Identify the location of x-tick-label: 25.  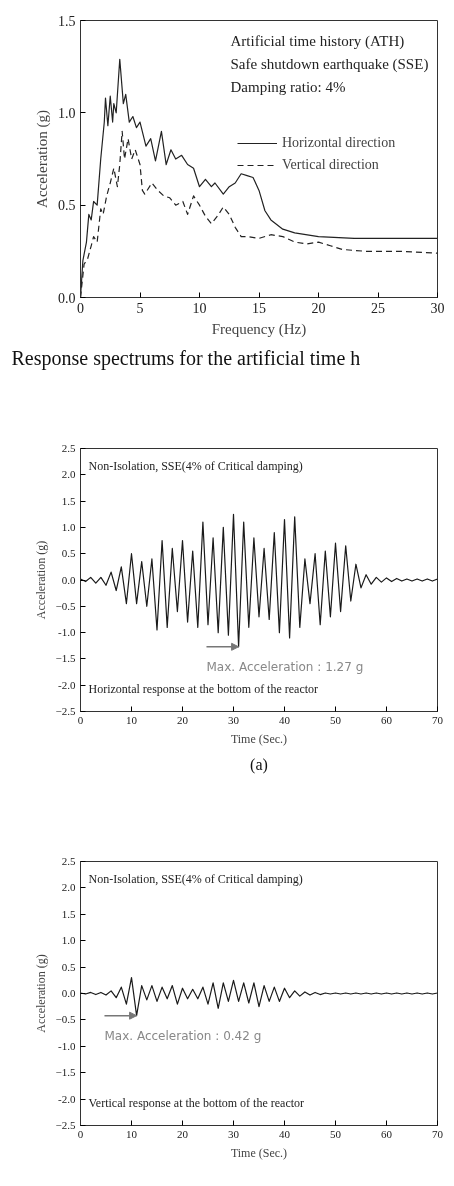
(378, 308).